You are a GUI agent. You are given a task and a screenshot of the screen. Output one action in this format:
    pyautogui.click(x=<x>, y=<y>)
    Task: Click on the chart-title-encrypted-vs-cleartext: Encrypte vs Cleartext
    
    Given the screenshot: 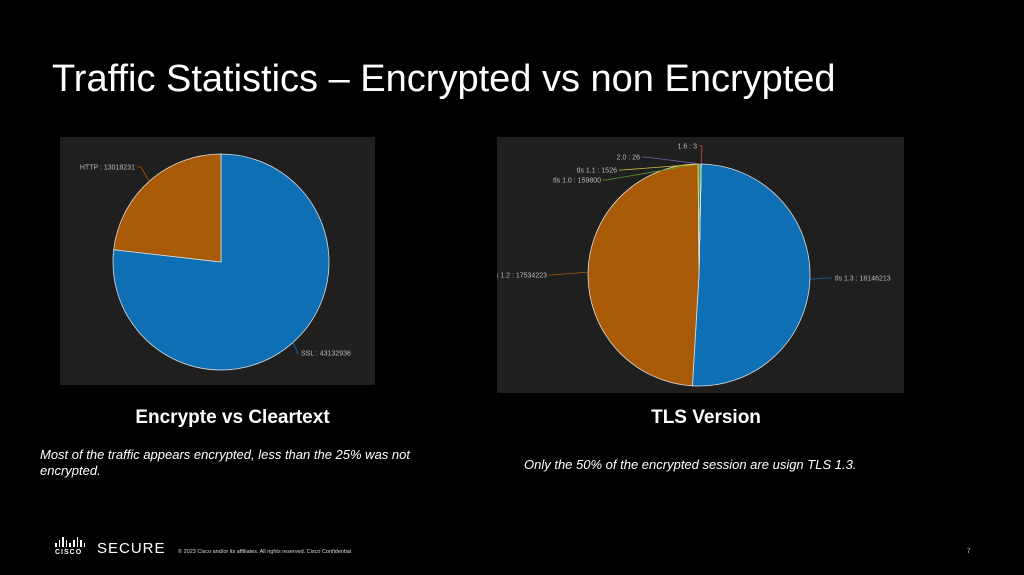 What is the action you would take?
    pyautogui.click(x=232, y=417)
    